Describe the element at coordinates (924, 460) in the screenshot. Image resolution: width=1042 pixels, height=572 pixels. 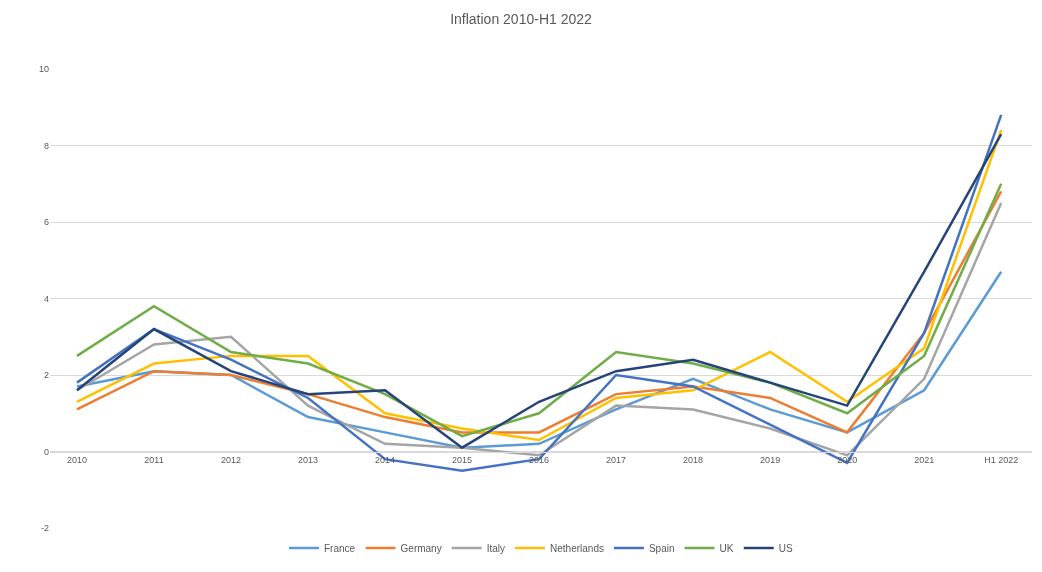
I see `x-tick-label: 2021` at that location.